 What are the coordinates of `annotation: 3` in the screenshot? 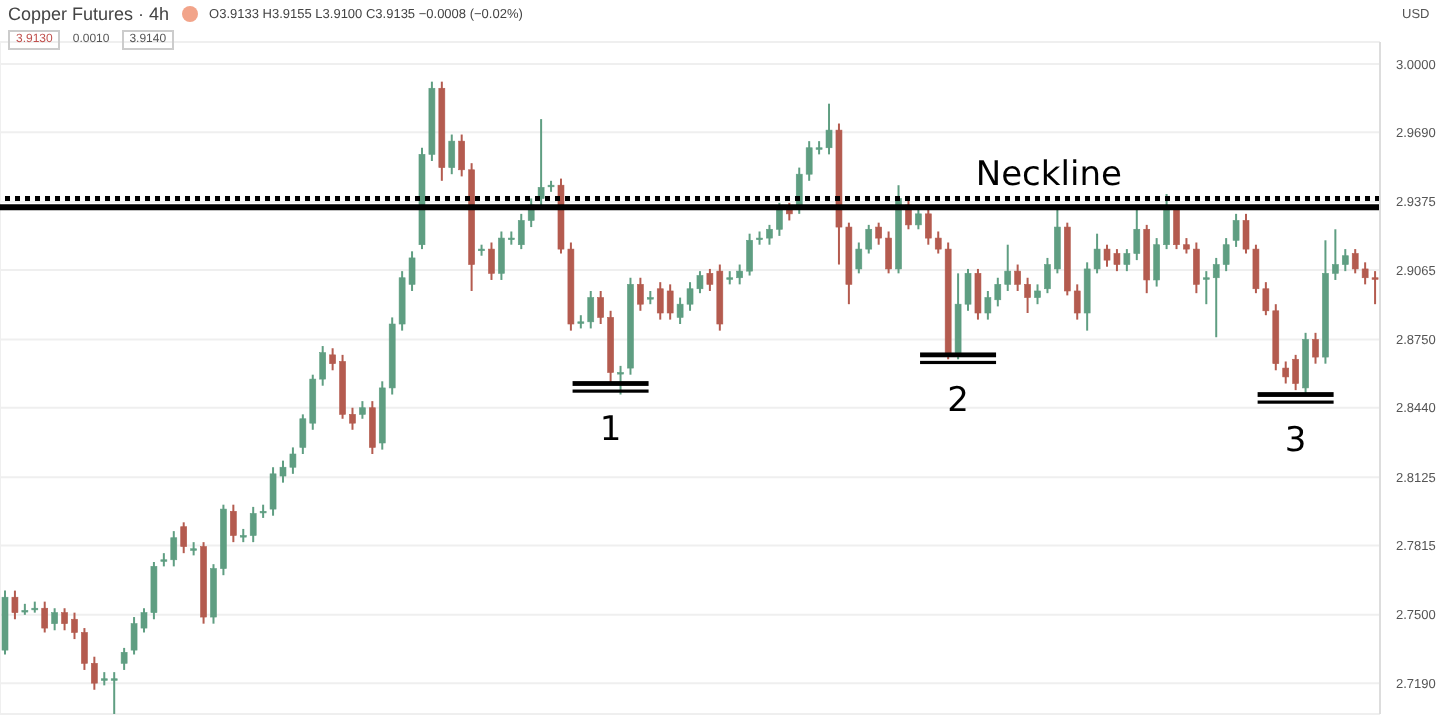 It's located at (1295, 440).